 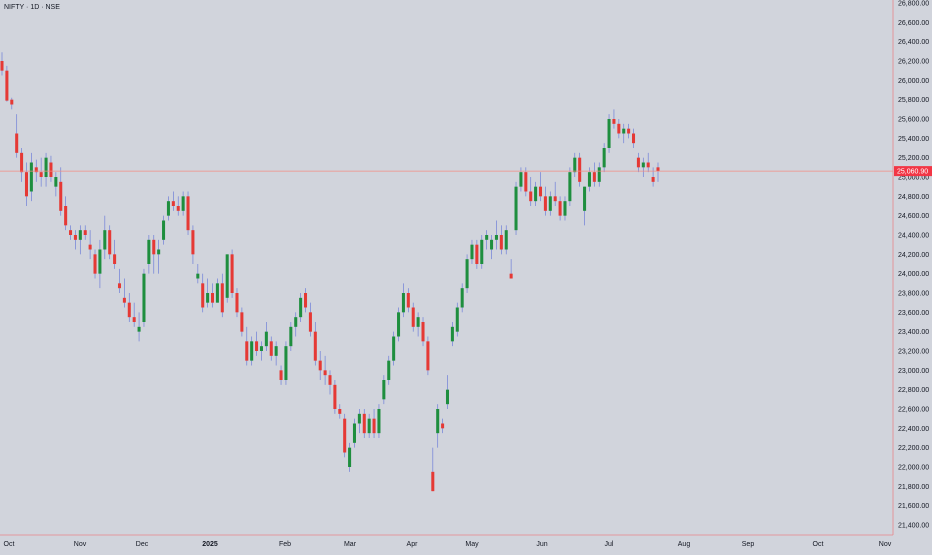 What do you see at coordinates (285, 544) in the screenshot?
I see `time-tick-label: Feb` at bounding box center [285, 544].